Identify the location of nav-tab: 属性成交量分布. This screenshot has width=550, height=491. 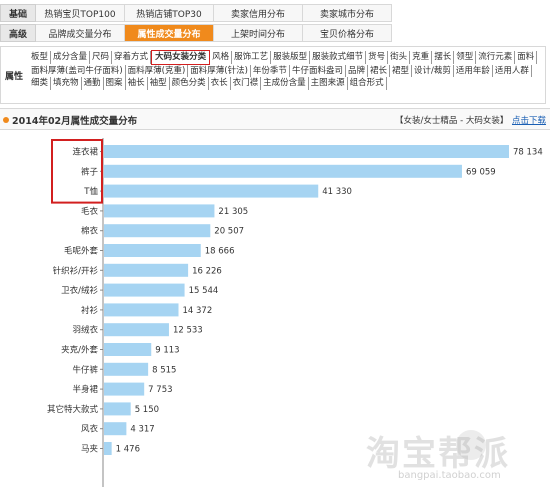
(169, 33).